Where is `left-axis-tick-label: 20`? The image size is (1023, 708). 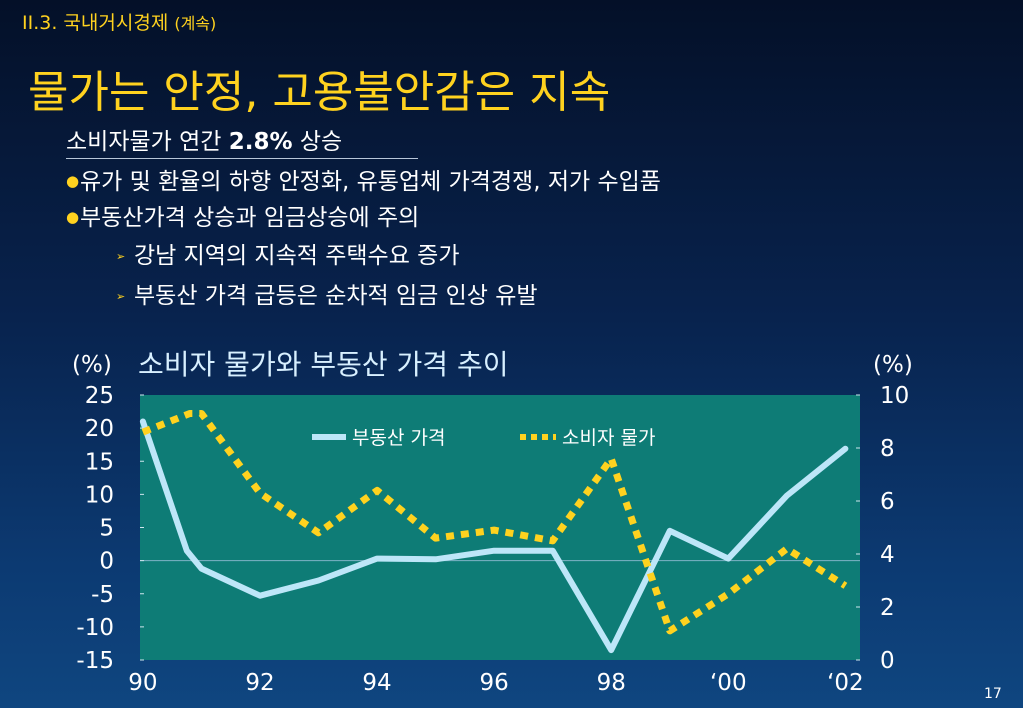 left-axis-tick-label: 20 is located at coordinates (99, 429).